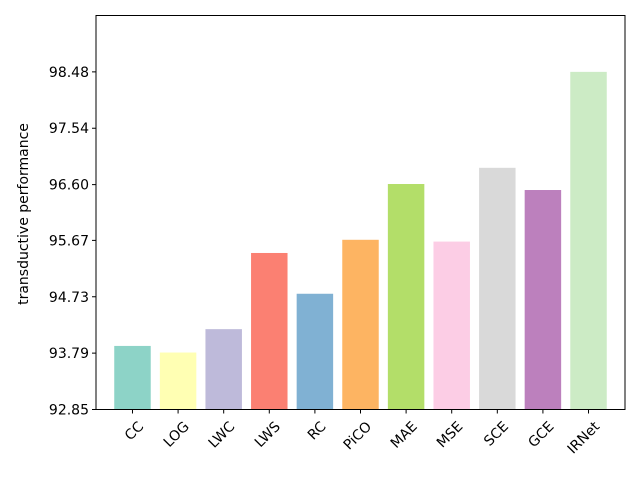  What do you see at coordinates (404, 435) in the screenshot?
I see `x-tick-label: MAE` at bounding box center [404, 435].